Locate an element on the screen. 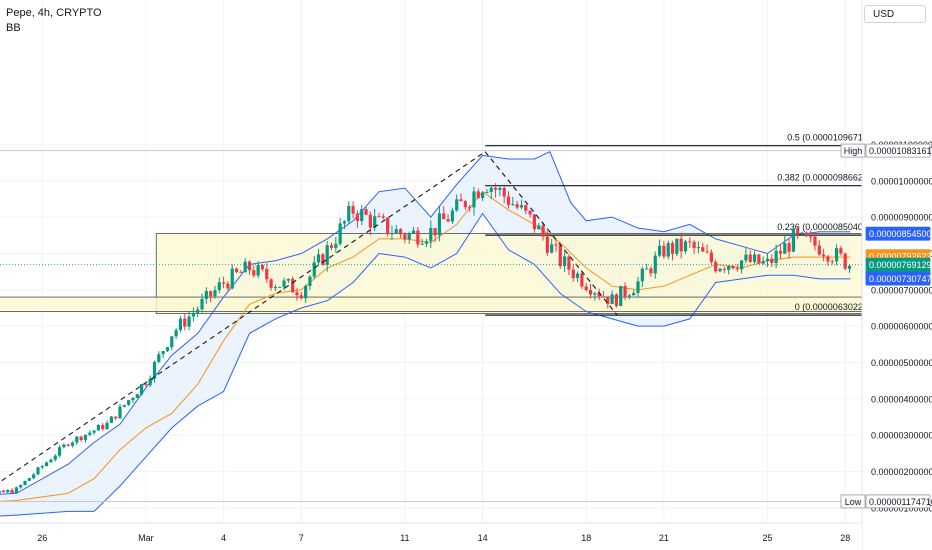 Image resolution: width=932 pixels, height=550 pixels. highlight-zone is located at coordinates (440, 304).